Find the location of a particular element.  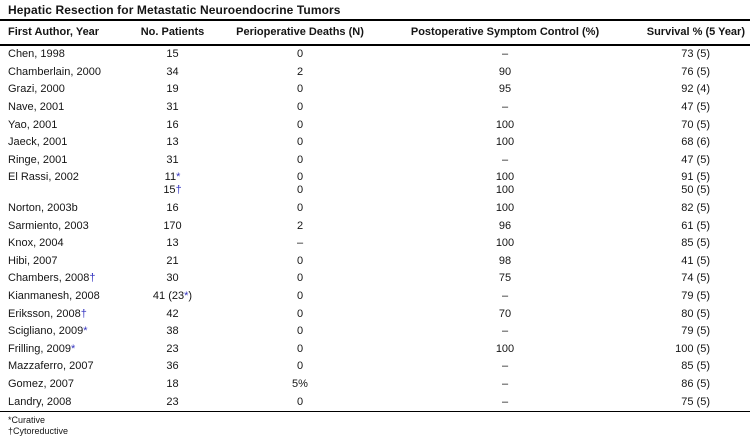

cell-control: 95 is located at coordinates (505, 89).